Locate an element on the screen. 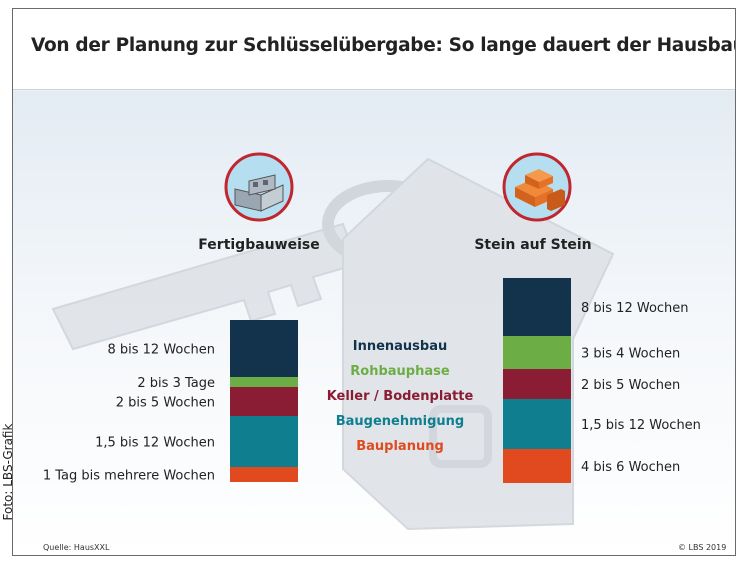  source-note: Quelle: HausXXL is located at coordinates (76, 547).